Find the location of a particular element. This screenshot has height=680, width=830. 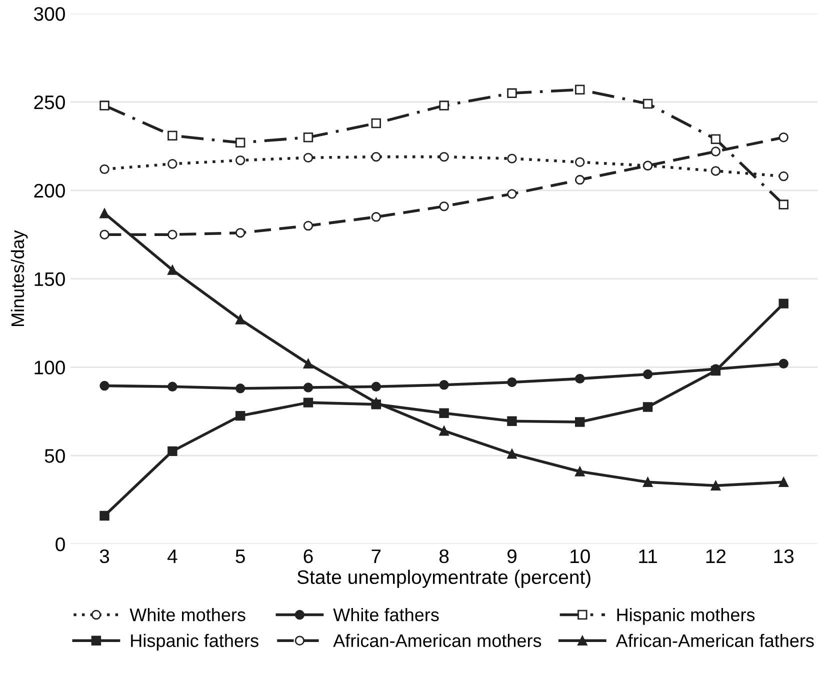

x-tick-label: 11 is located at coordinates (648, 556).